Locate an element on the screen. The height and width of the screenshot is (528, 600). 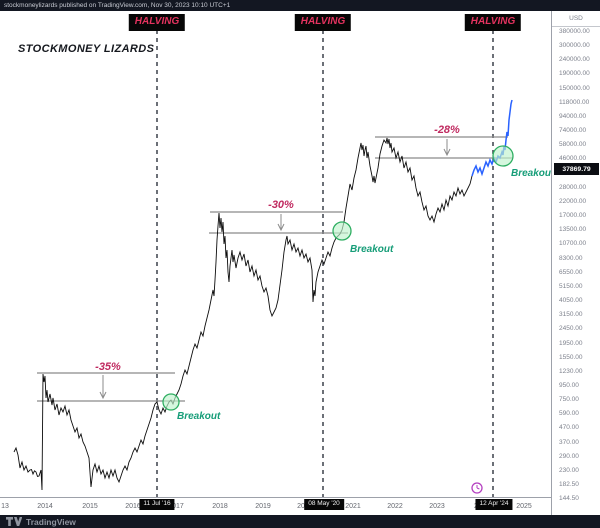
price-axis-label: 370.00 is located at coordinates (569, 442).